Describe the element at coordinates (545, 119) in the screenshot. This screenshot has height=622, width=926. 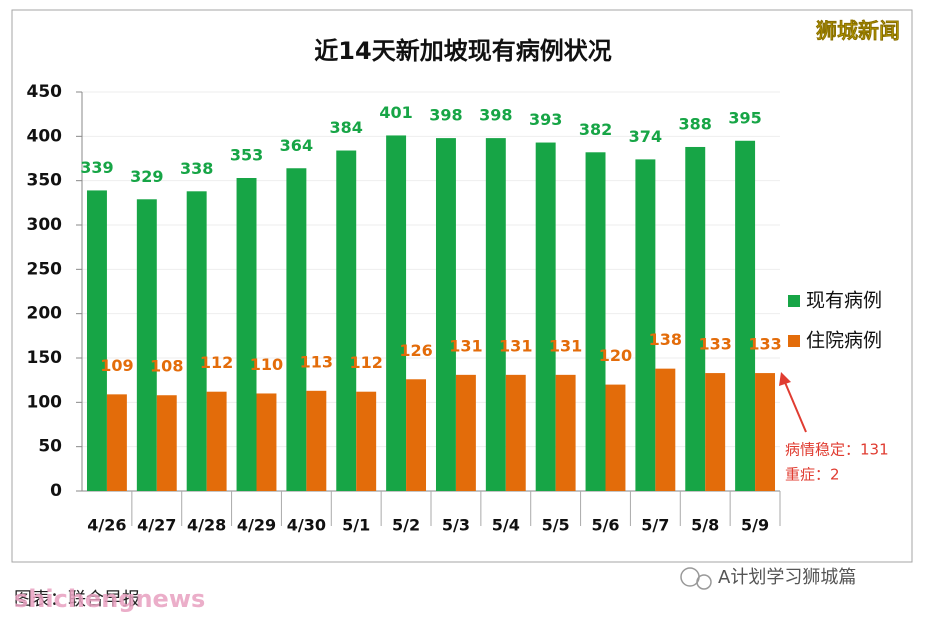
I see `data-label: 393` at that location.